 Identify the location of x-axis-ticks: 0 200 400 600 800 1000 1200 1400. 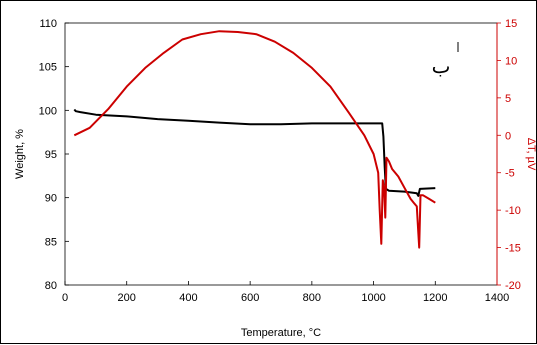
(285, 292).